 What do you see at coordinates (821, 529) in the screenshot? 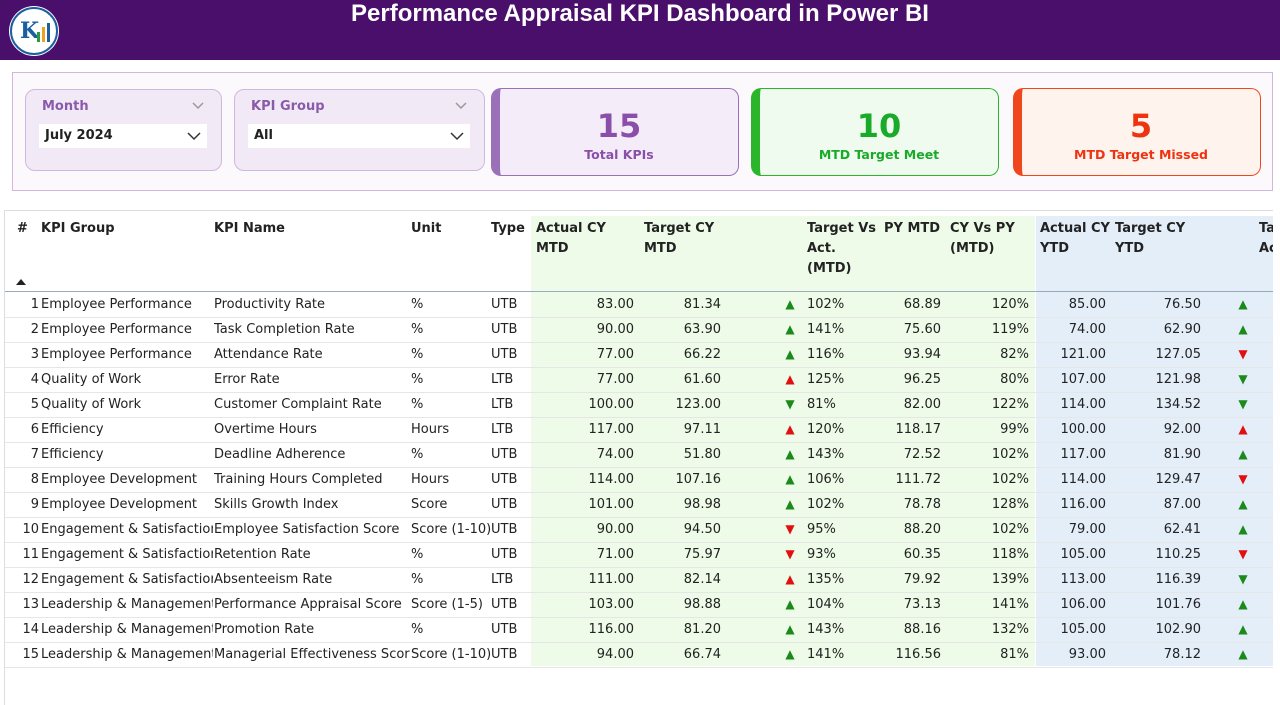
I see `table-cell: 95%` at bounding box center [821, 529].